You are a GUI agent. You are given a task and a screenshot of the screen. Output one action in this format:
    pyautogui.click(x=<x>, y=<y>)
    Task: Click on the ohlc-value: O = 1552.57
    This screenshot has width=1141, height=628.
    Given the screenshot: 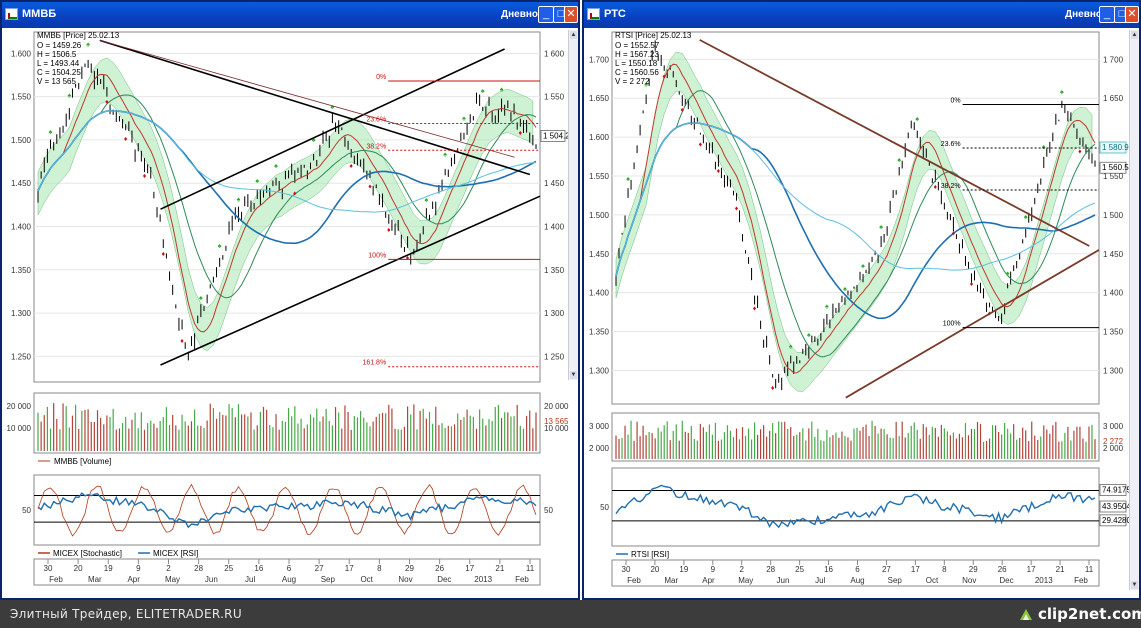 What is the action you would take?
    pyautogui.click(x=637, y=45)
    